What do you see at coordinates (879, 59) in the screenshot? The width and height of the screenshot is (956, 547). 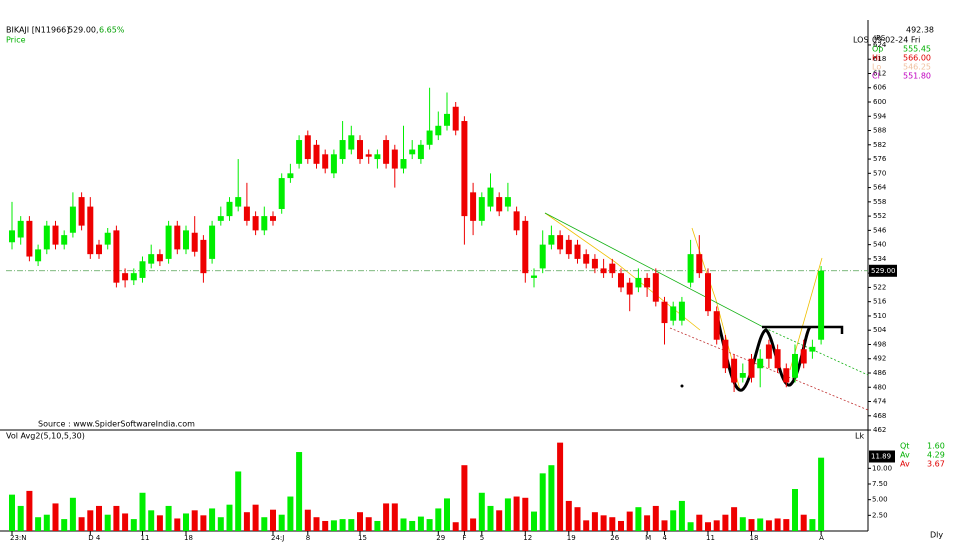 I see `y-tick-label: 618` at bounding box center [879, 59].